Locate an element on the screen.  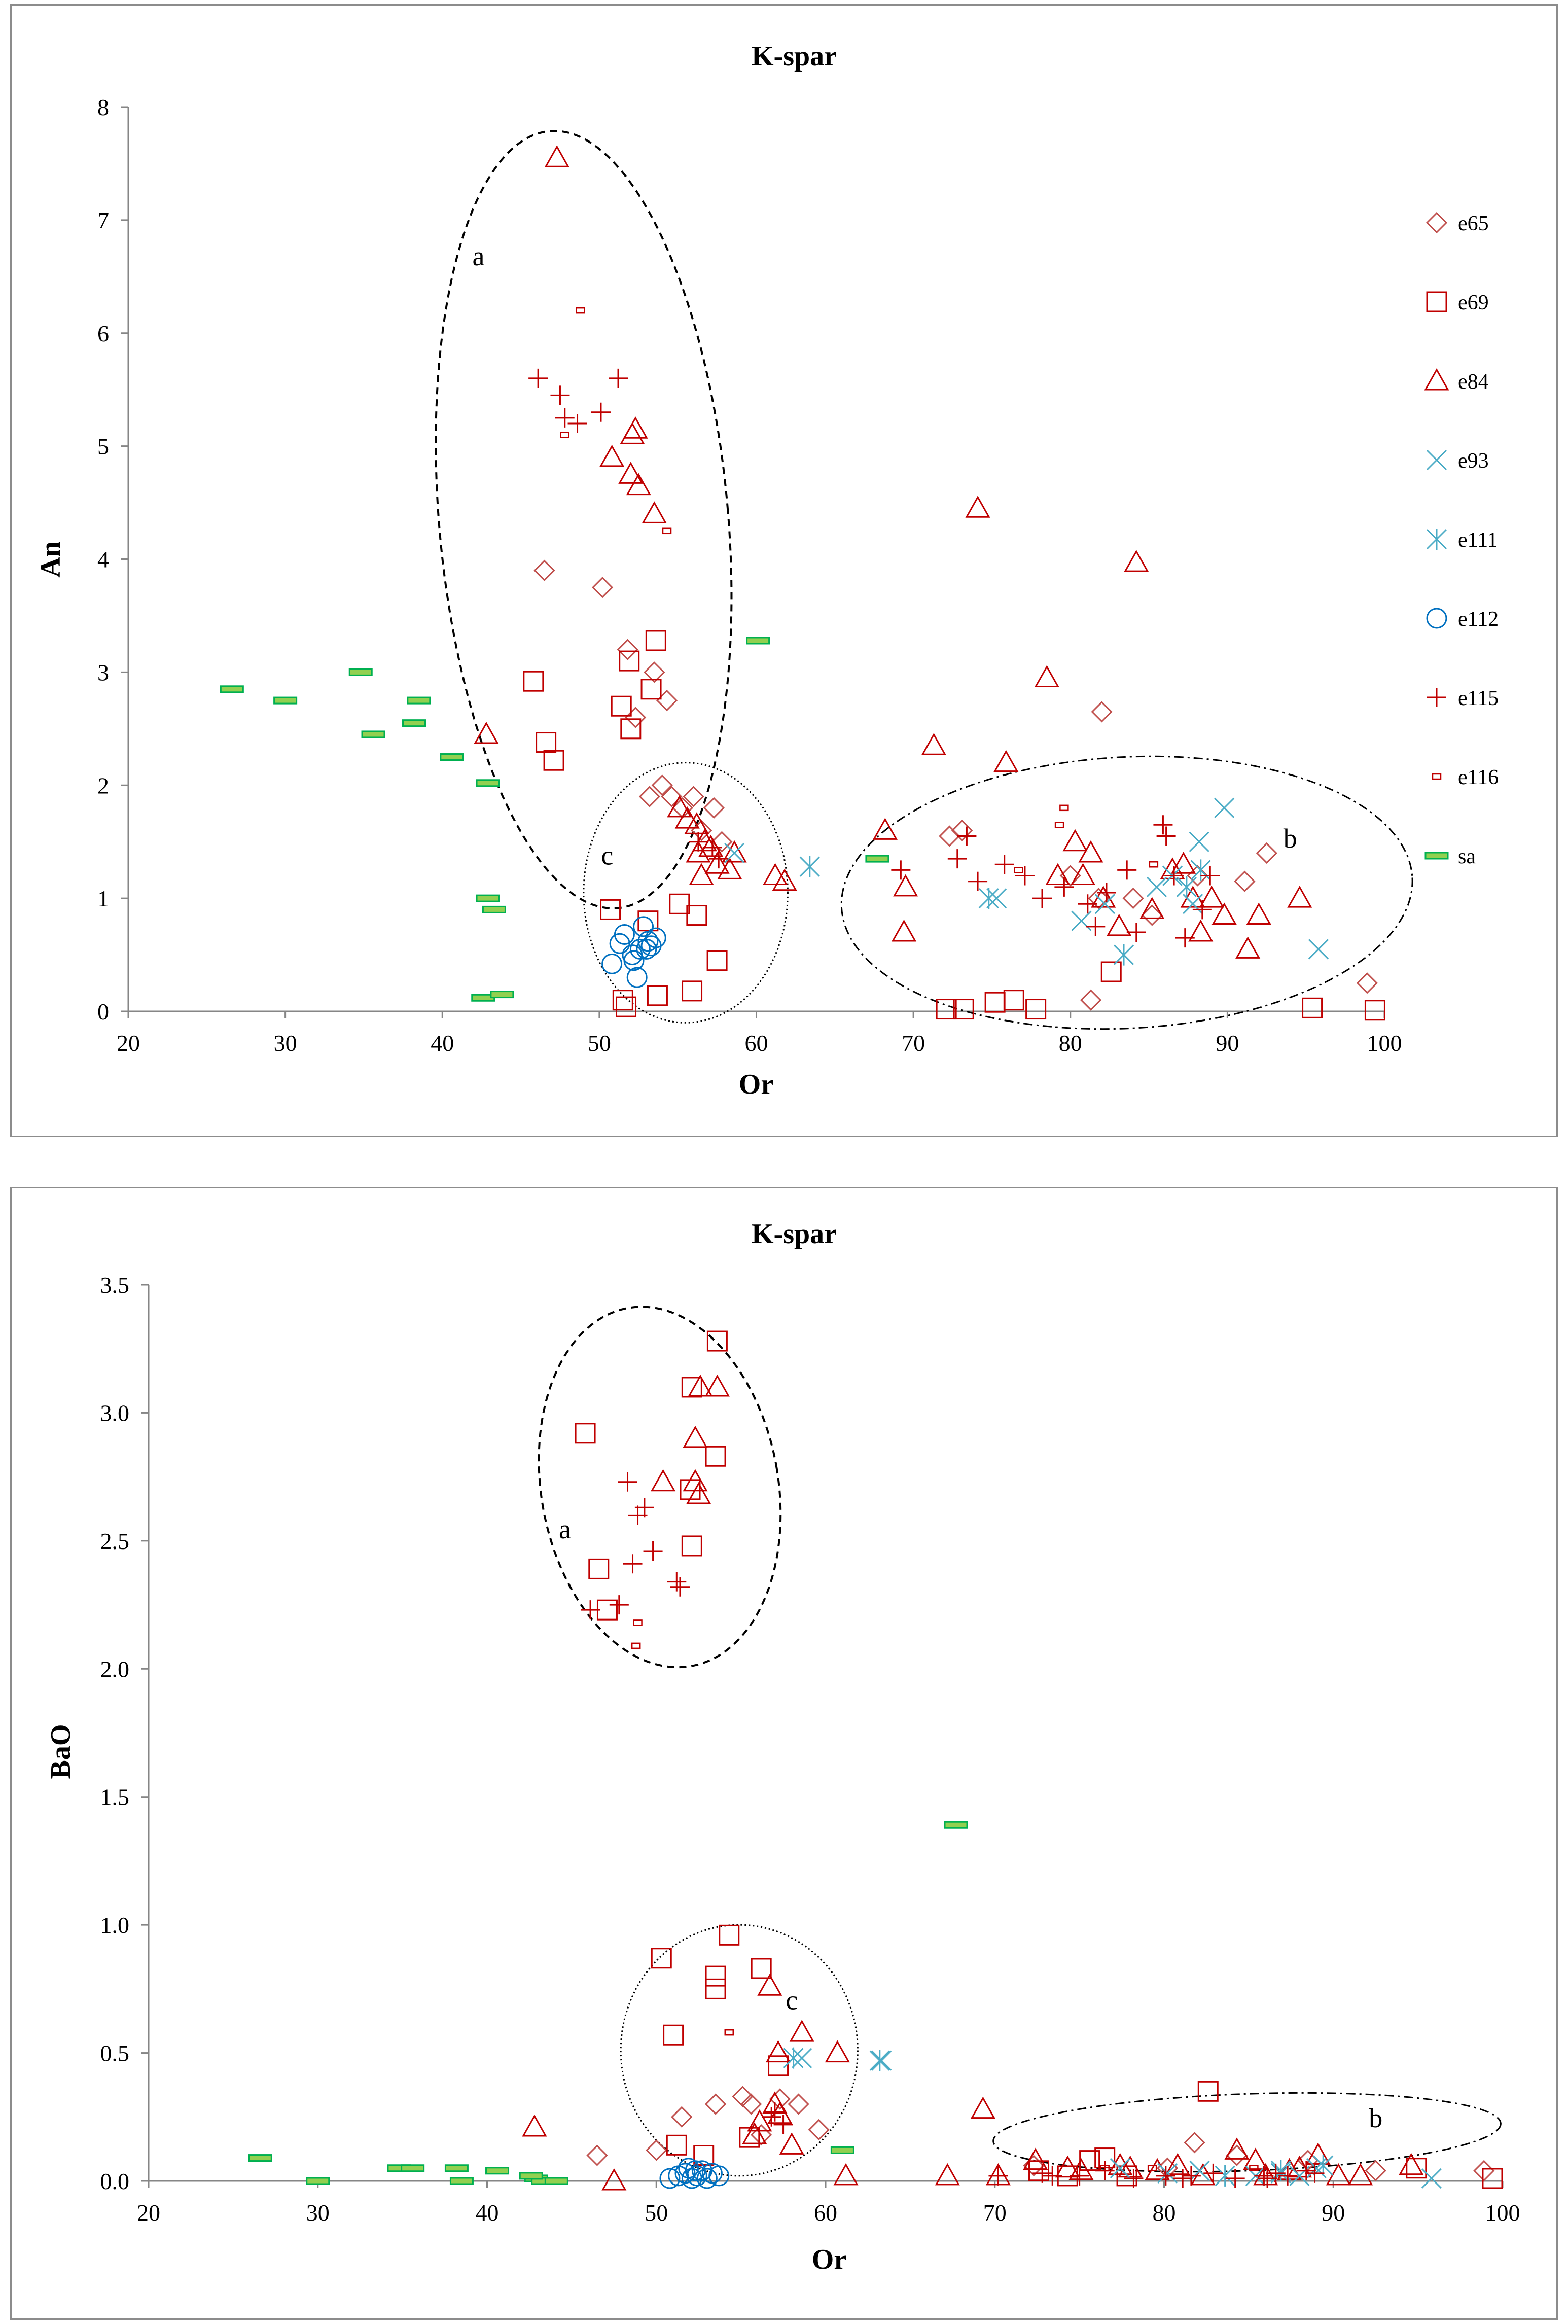
y-tick-label: 2.0 is located at coordinates (115, 1669).